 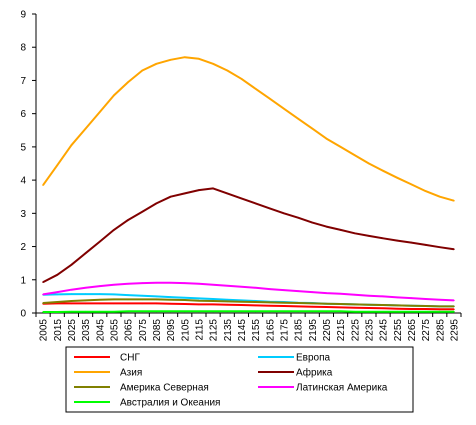 What do you see at coordinates (384, 330) in the screenshot?
I see `x-tick-label: 2245` at bounding box center [384, 330].